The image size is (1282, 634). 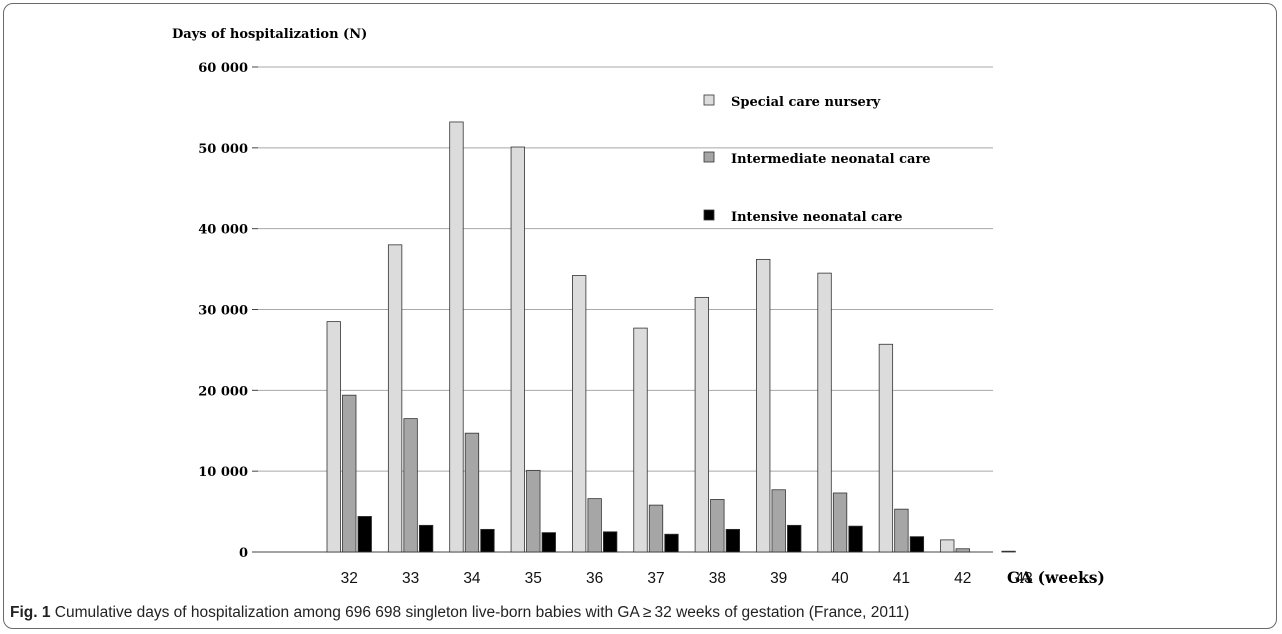 I want to click on y-tick-label: 0, so click(x=243, y=553).